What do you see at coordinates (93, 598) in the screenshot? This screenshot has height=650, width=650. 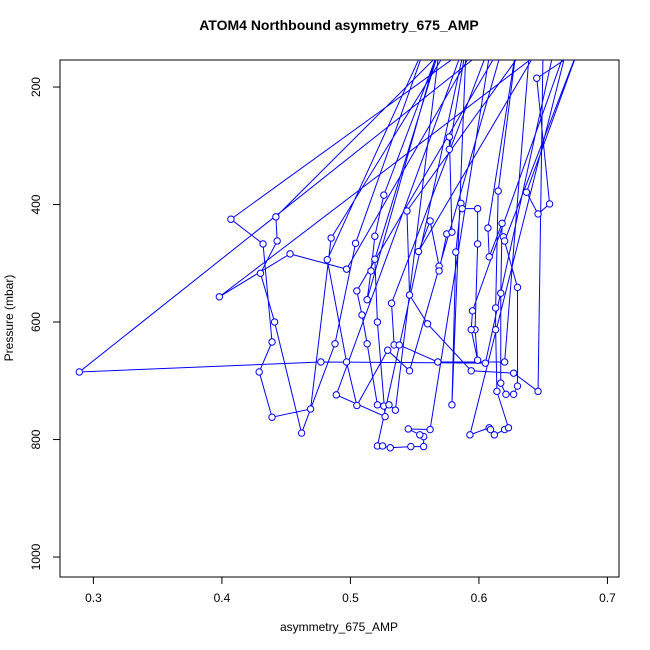 I see `x-tick-label: 0.3` at bounding box center [93, 598].